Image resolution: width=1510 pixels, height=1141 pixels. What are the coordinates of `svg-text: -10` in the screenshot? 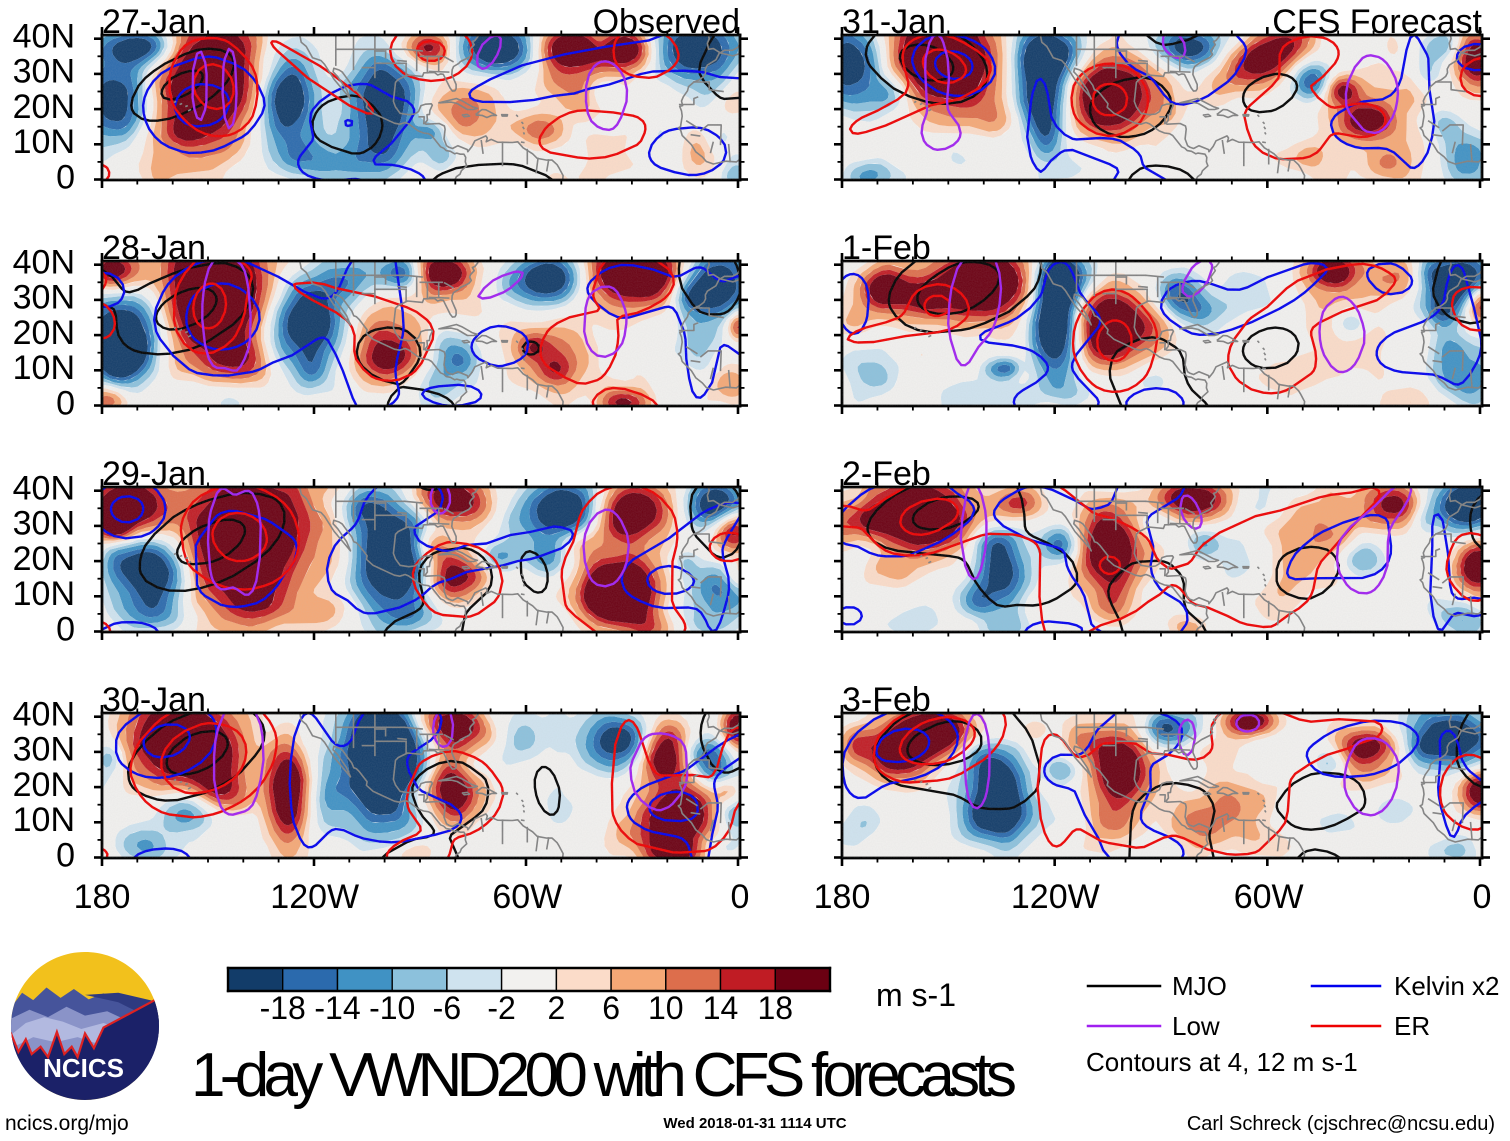 It's located at (392, 1008).